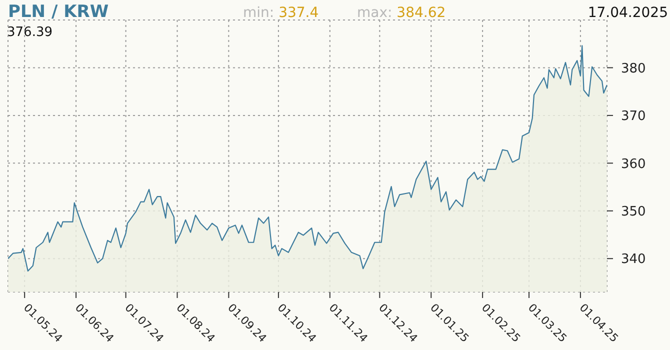 The image size is (670, 350). What do you see at coordinates (633, 260) in the screenshot?
I see `y-tick-label: 340` at bounding box center [633, 260].